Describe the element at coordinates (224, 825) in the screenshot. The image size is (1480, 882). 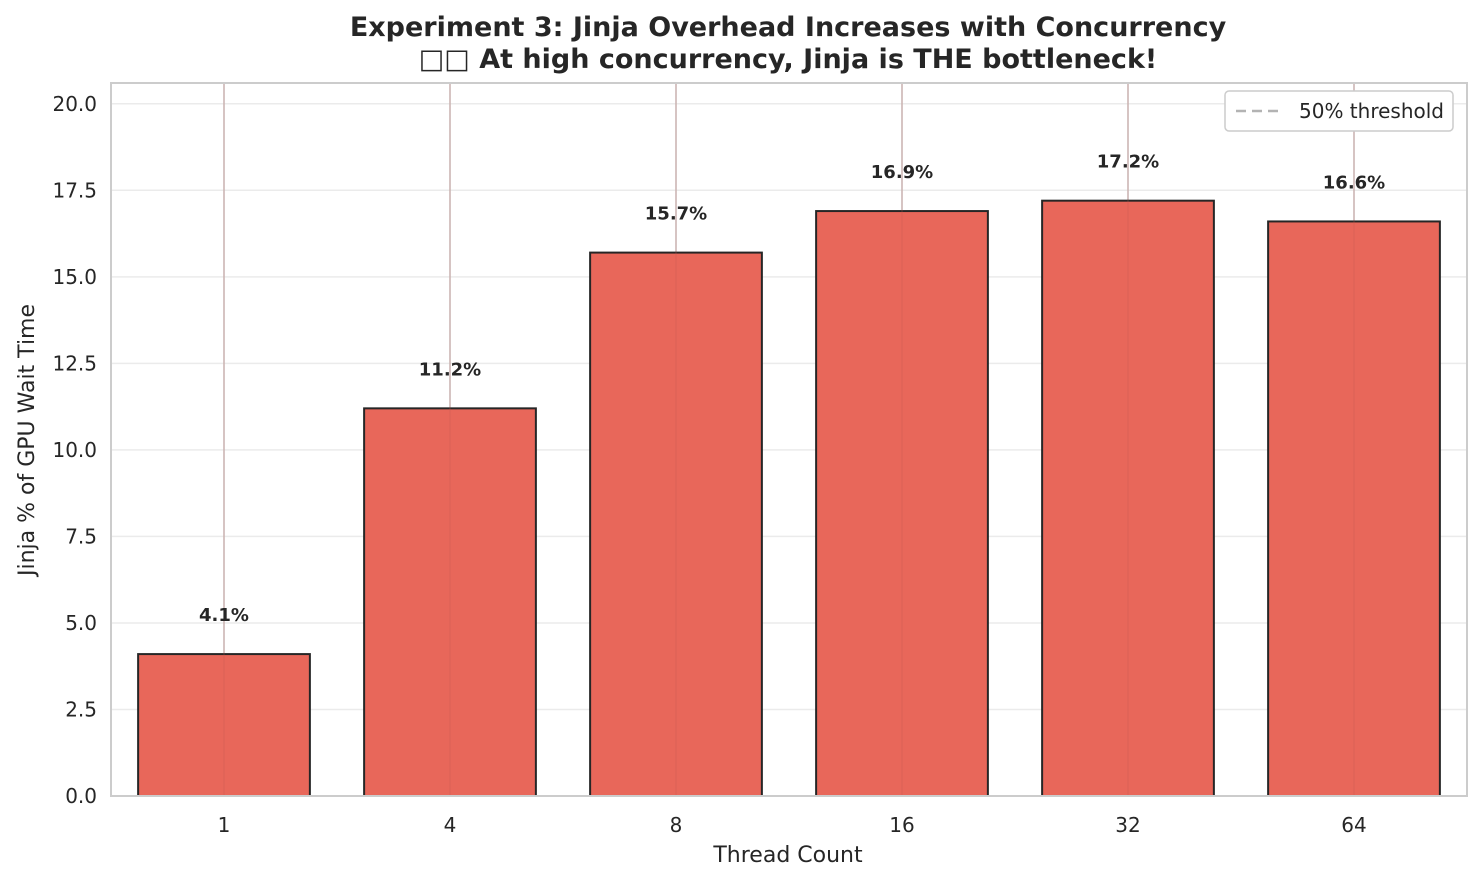
I see `x-tick-label: 1` at that location.